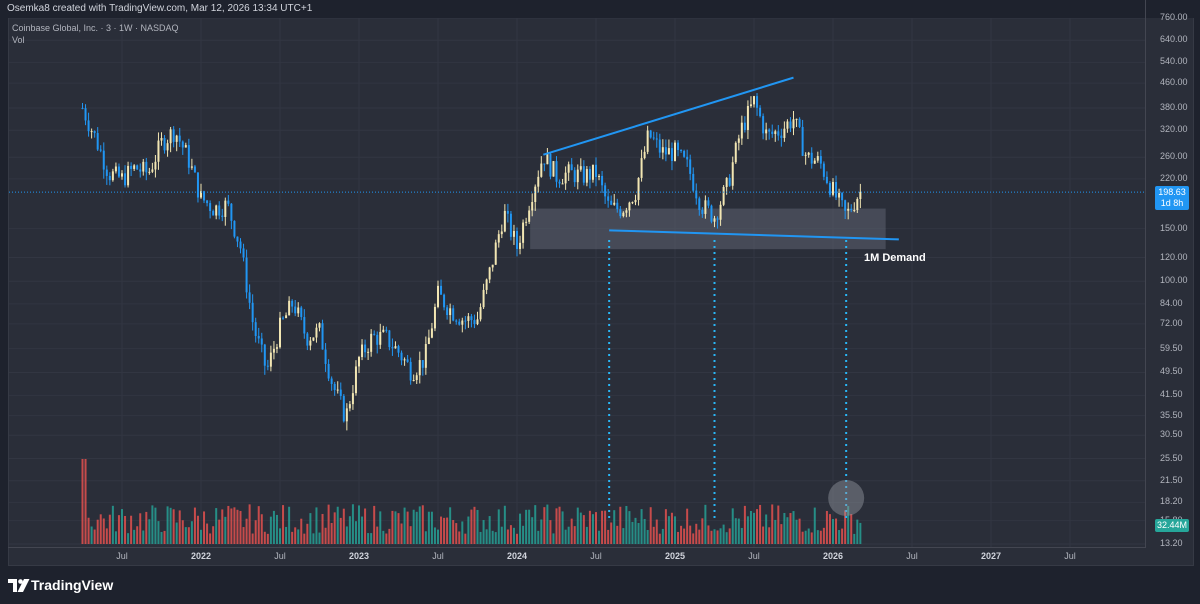 This screenshot has width=1200, height=604. Describe the element at coordinates (72, 585) in the screenshot. I see `tradingview-brand-text: TradingView` at that location.